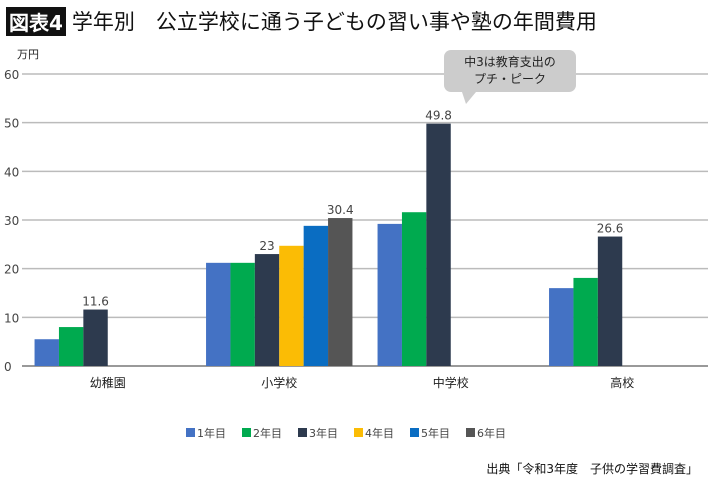 This screenshot has height=479, width=710. Describe the element at coordinates (334, 22) in the screenshot. I see `title-text: 学年別 公立学校に通う子どもの習い事や塾の年間費用` at that location.